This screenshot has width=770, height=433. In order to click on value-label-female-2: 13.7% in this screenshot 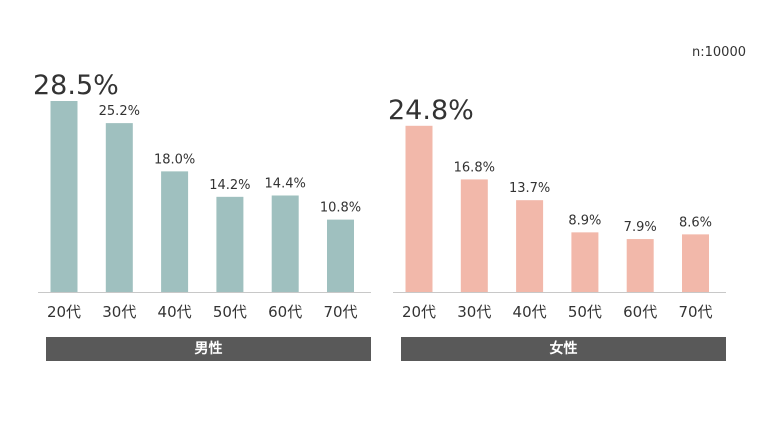, I will do `click(529, 188)`.